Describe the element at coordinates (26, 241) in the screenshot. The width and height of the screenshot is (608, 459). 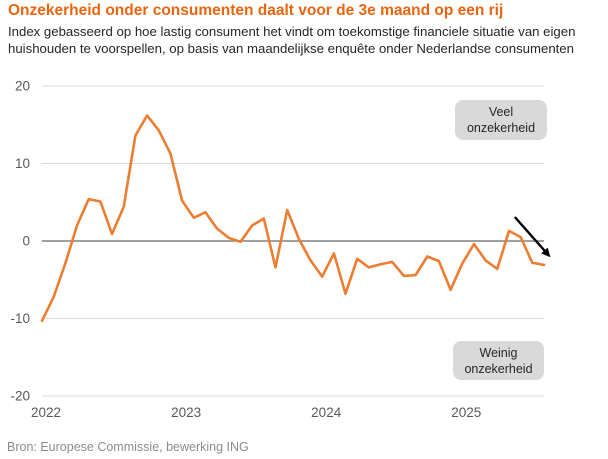
I see `y-tick-label: 0` at that location.